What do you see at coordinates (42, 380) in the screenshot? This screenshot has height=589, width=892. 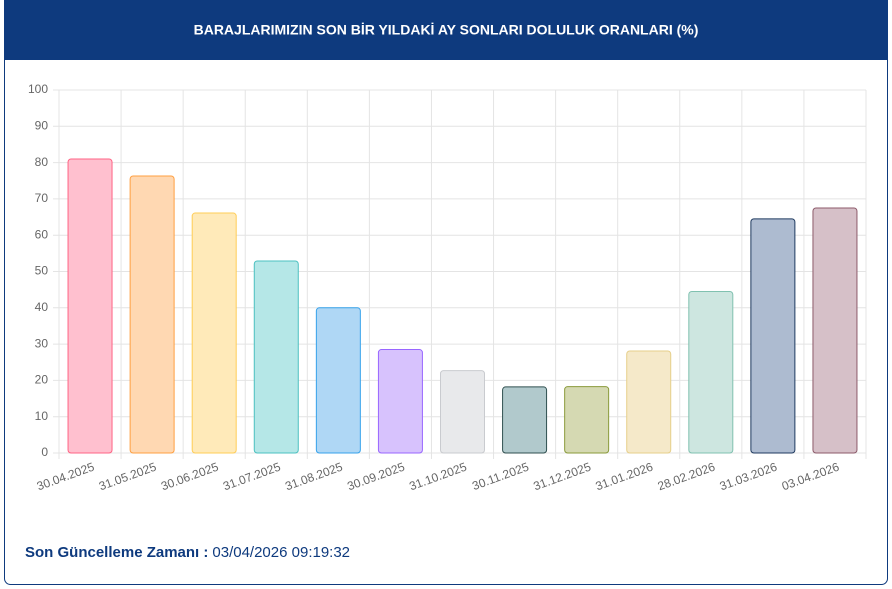 I see `y-tick-label: 20` at bounding box center [42, 380].